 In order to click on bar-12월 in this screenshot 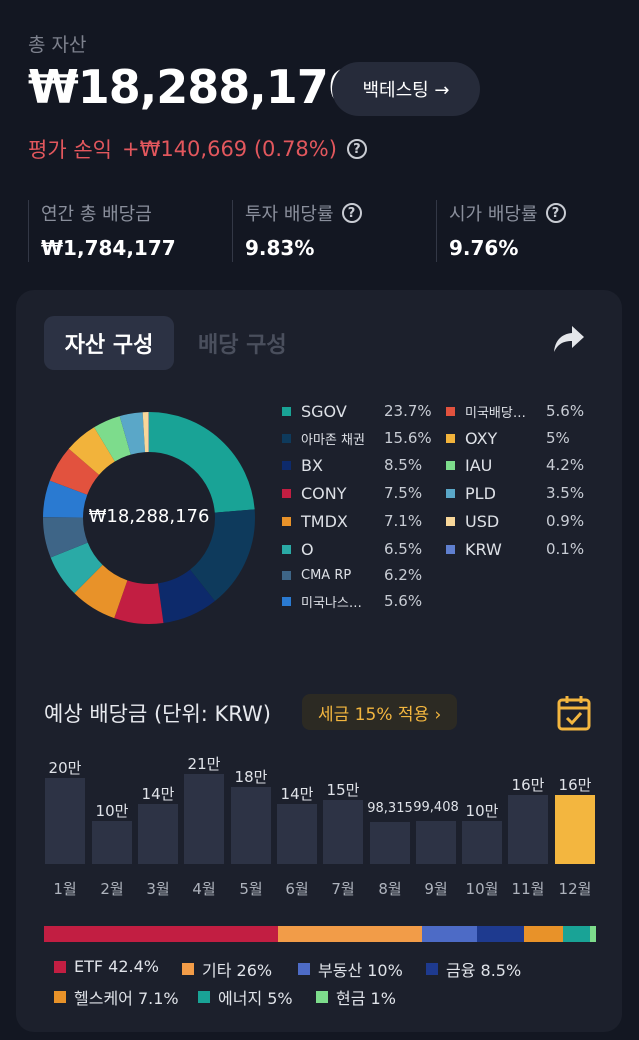, I will do `click(575, 829)`.